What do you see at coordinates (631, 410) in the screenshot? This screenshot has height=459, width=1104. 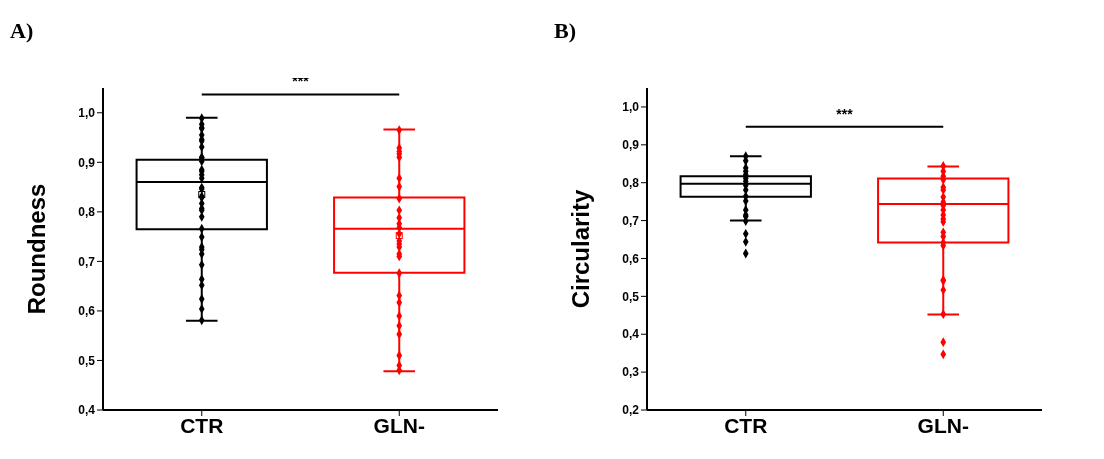 I see `y-tick-label: 0,2` at bounding box center [631, 410].